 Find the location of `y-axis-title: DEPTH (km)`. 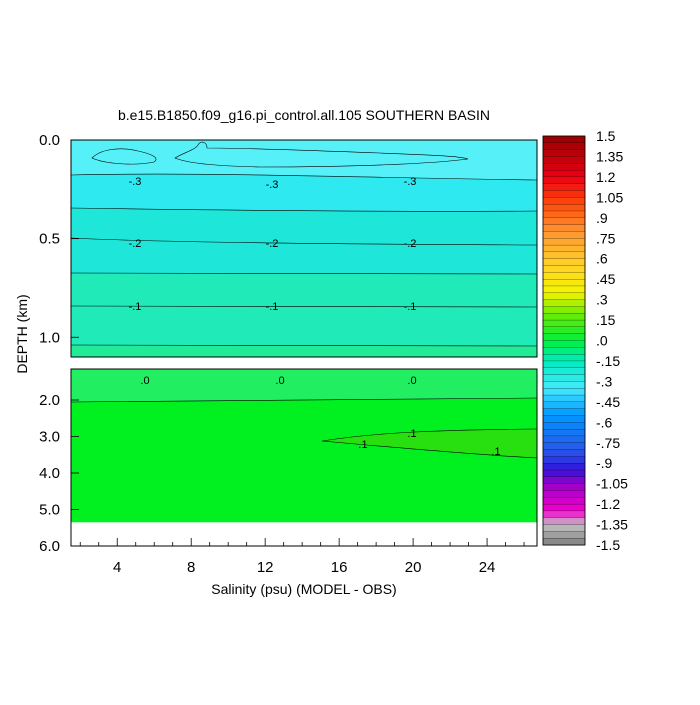

y-axis-title: DEPTH (km) is located at coordinates (22, 333).